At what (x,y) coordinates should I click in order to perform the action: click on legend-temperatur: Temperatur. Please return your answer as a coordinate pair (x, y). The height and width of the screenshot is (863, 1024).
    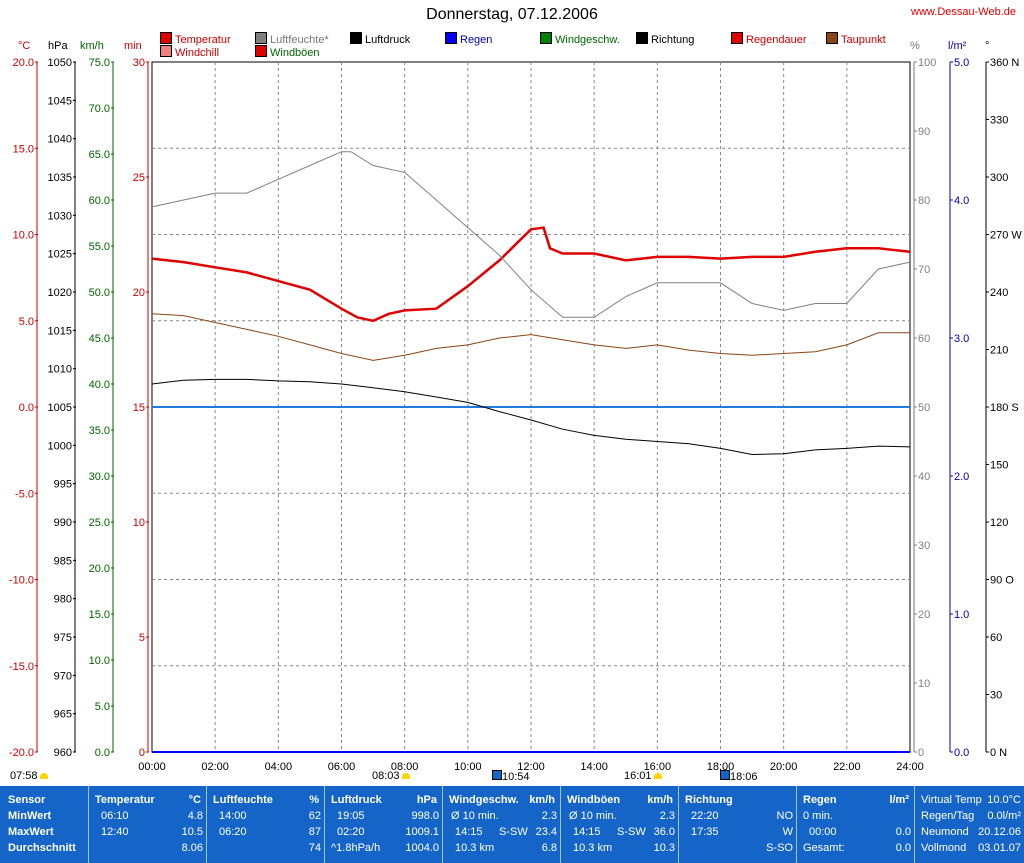
    Looking at the image, I should click on (195, 39).